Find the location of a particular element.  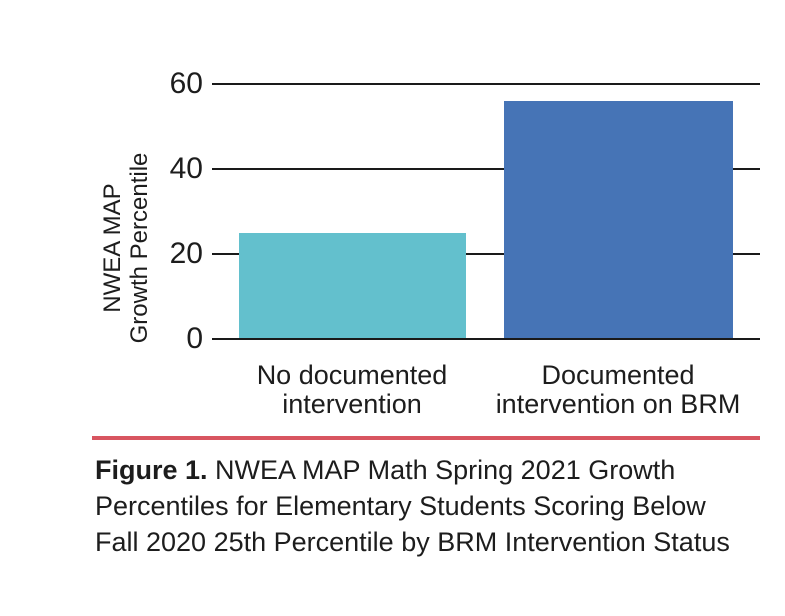

caption-figure-label: Figure 1. is located at coordinates (151, 470).